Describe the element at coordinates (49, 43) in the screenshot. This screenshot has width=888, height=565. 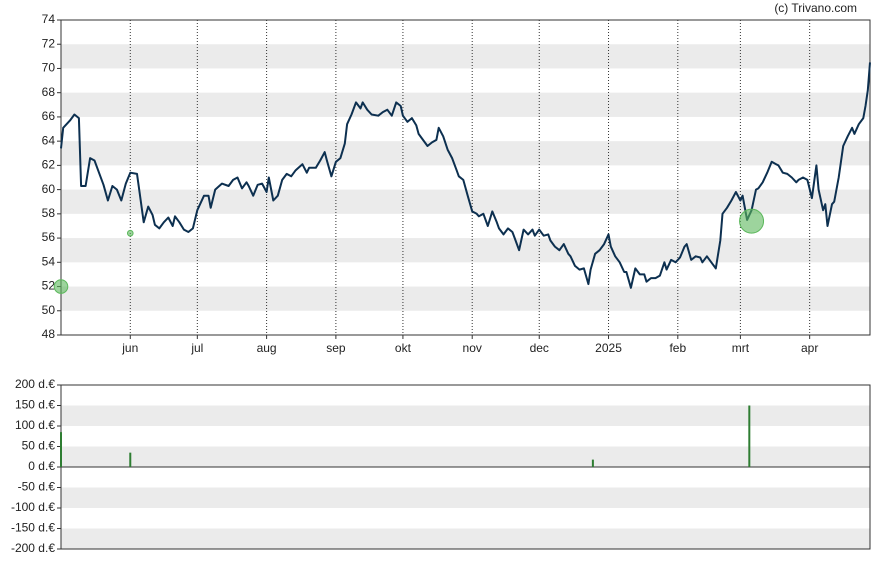
I see `y-tick-label: 72` at that location.